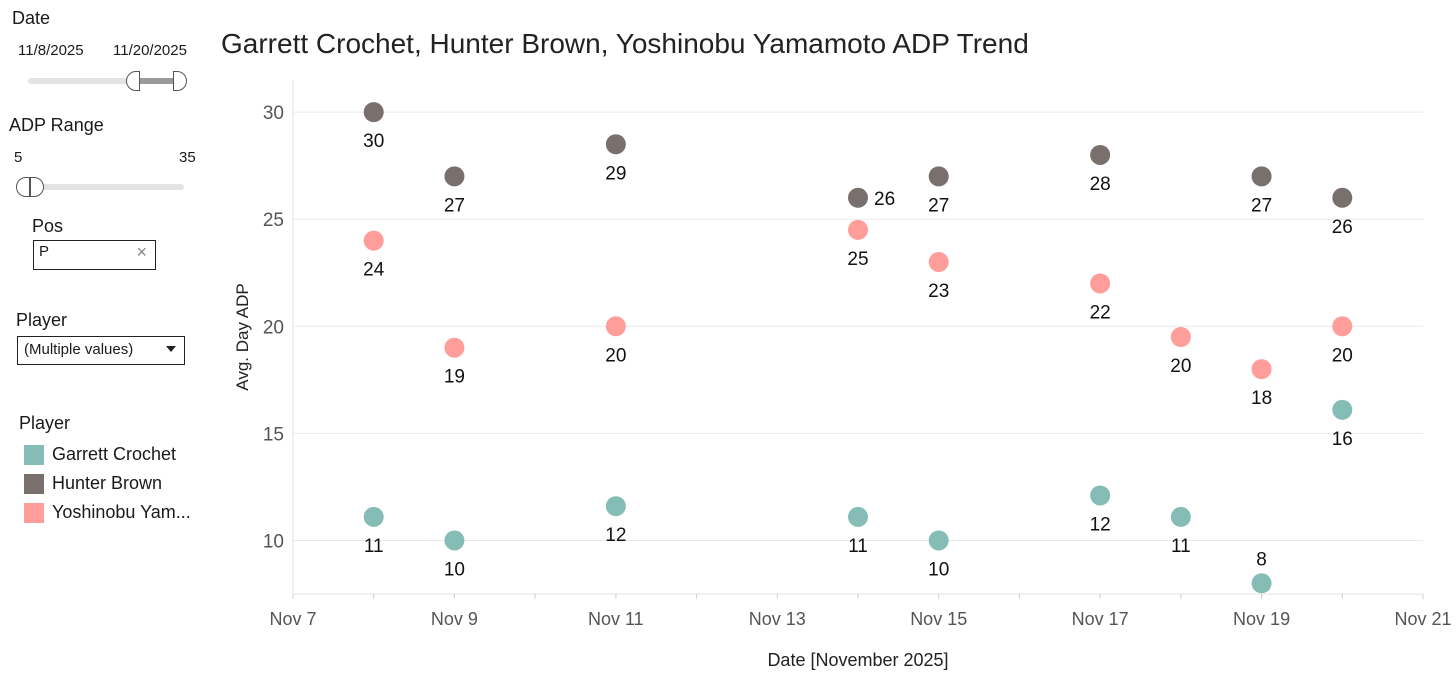  I want to click on legend-item-label: Hunter Brown, so click(107, 483).